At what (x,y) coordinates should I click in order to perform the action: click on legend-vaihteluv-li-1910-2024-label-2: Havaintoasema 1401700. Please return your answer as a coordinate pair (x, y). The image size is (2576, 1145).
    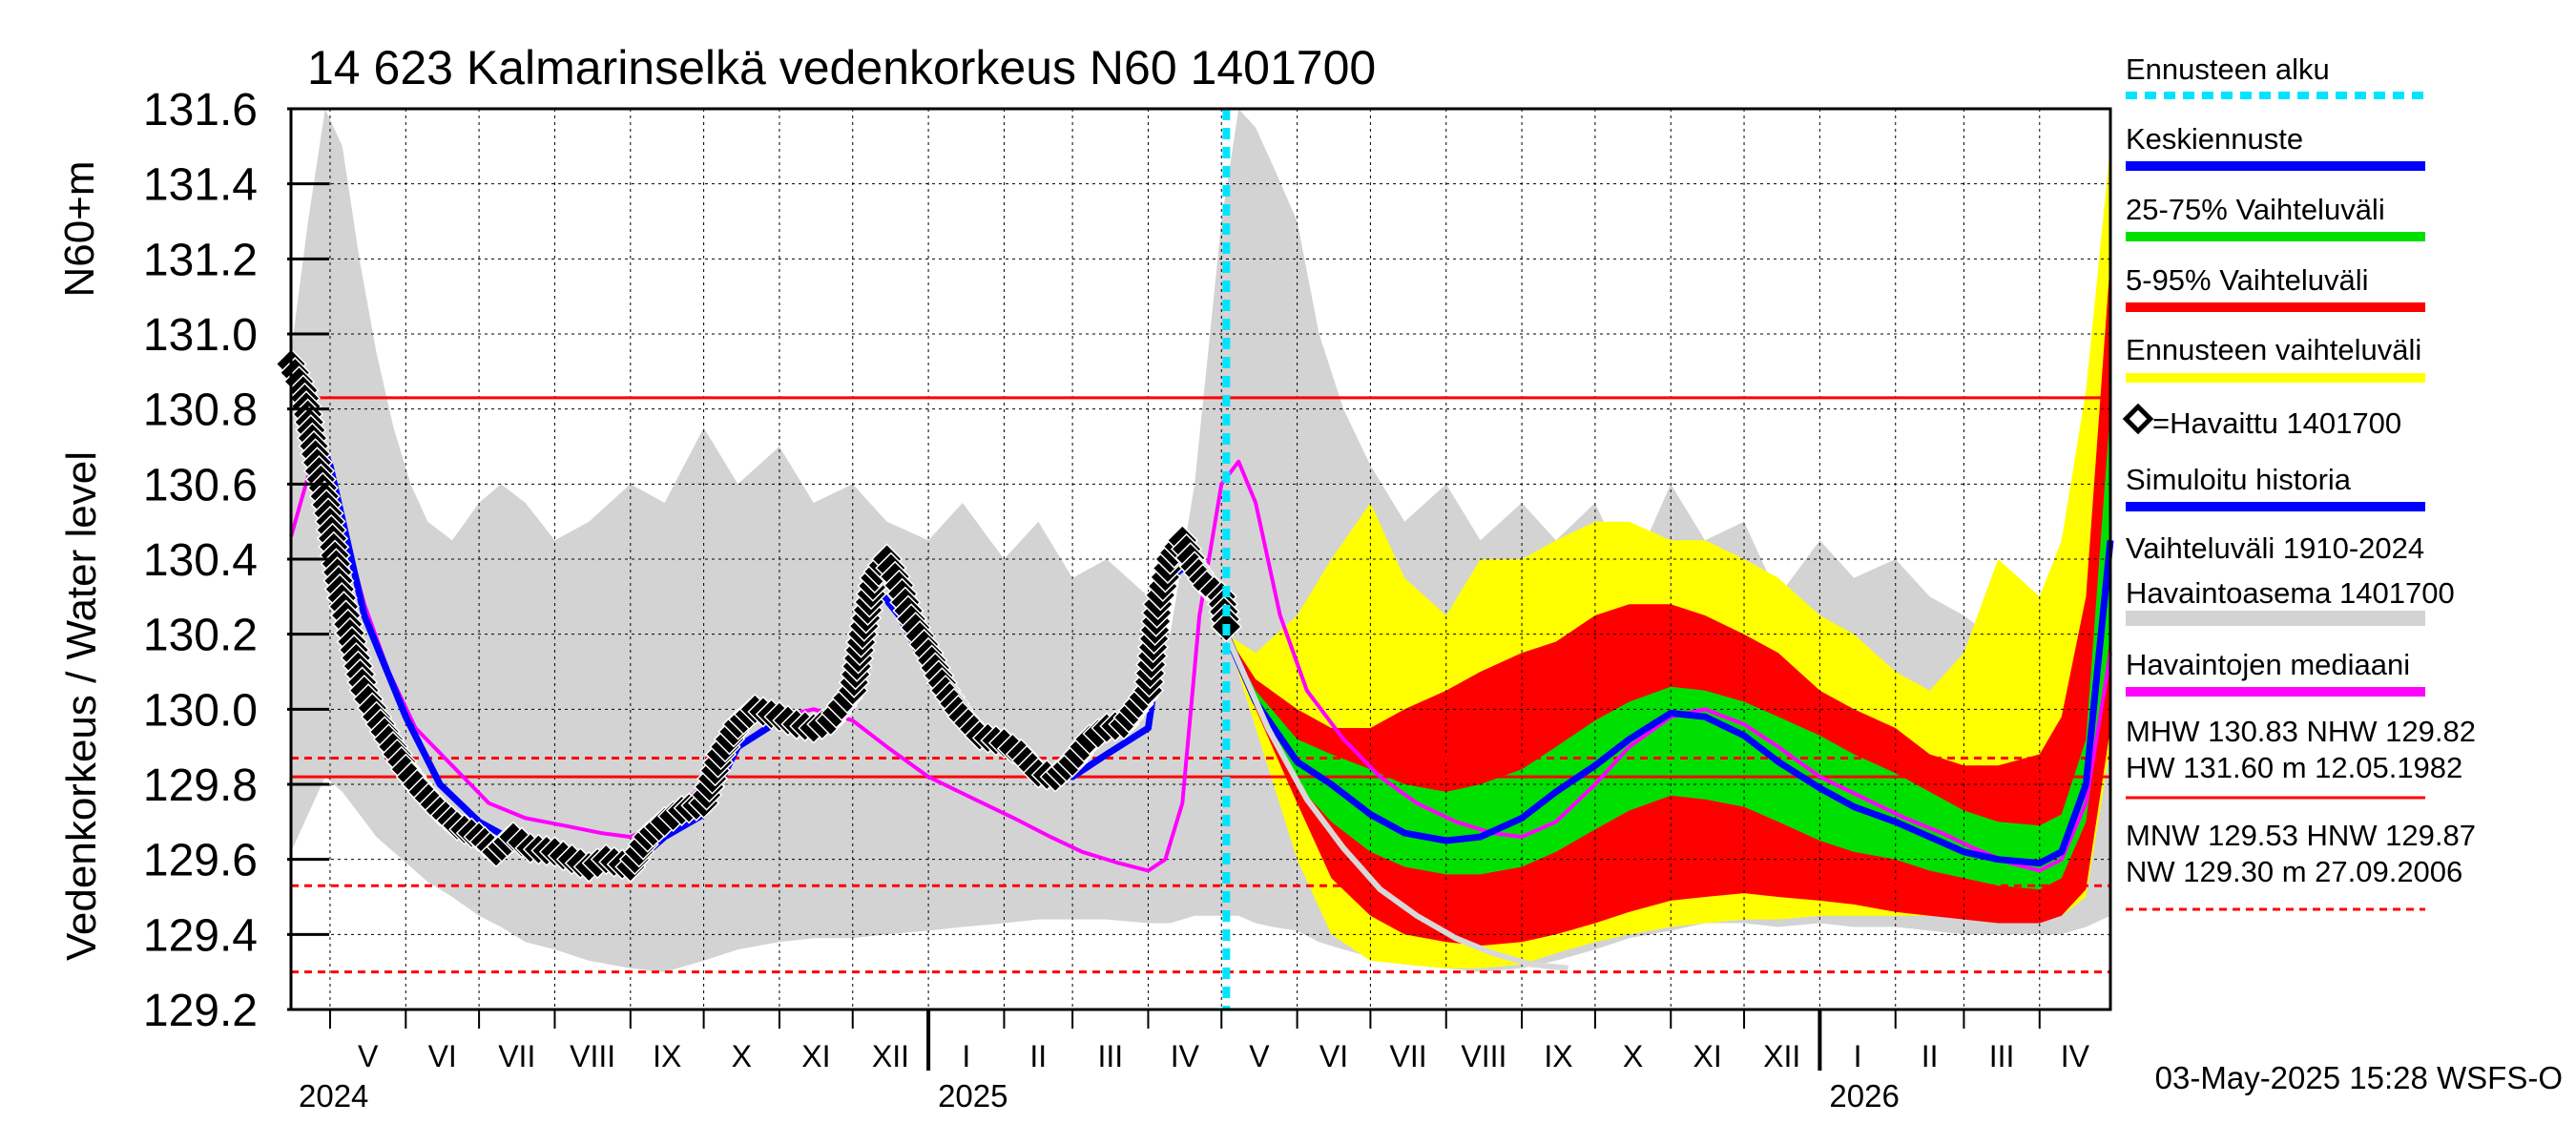
    Looking at the image, I should click on (2290, 593).